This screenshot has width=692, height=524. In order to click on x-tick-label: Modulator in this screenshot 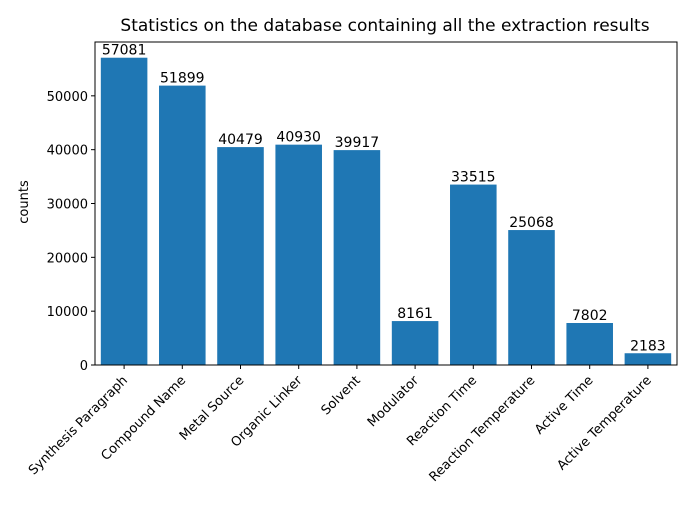, I will do `click(393, 401)`.